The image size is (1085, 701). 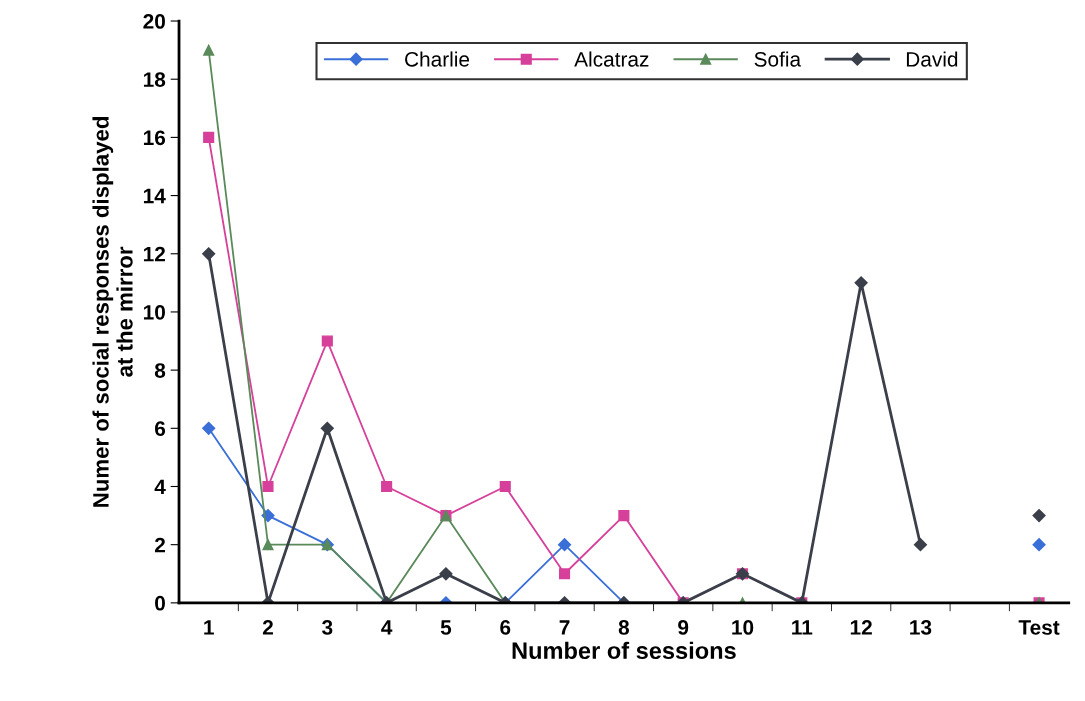 What do you see at coordinates (921, 627) in the screenshot?
I see `x-tick-label: 13` at bounding box center [921, 627].